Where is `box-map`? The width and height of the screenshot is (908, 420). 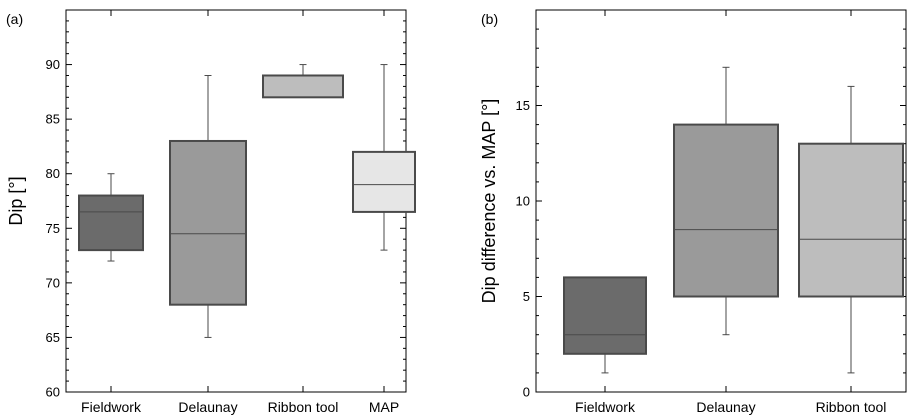
box-map is located at coordinates (384, 157).